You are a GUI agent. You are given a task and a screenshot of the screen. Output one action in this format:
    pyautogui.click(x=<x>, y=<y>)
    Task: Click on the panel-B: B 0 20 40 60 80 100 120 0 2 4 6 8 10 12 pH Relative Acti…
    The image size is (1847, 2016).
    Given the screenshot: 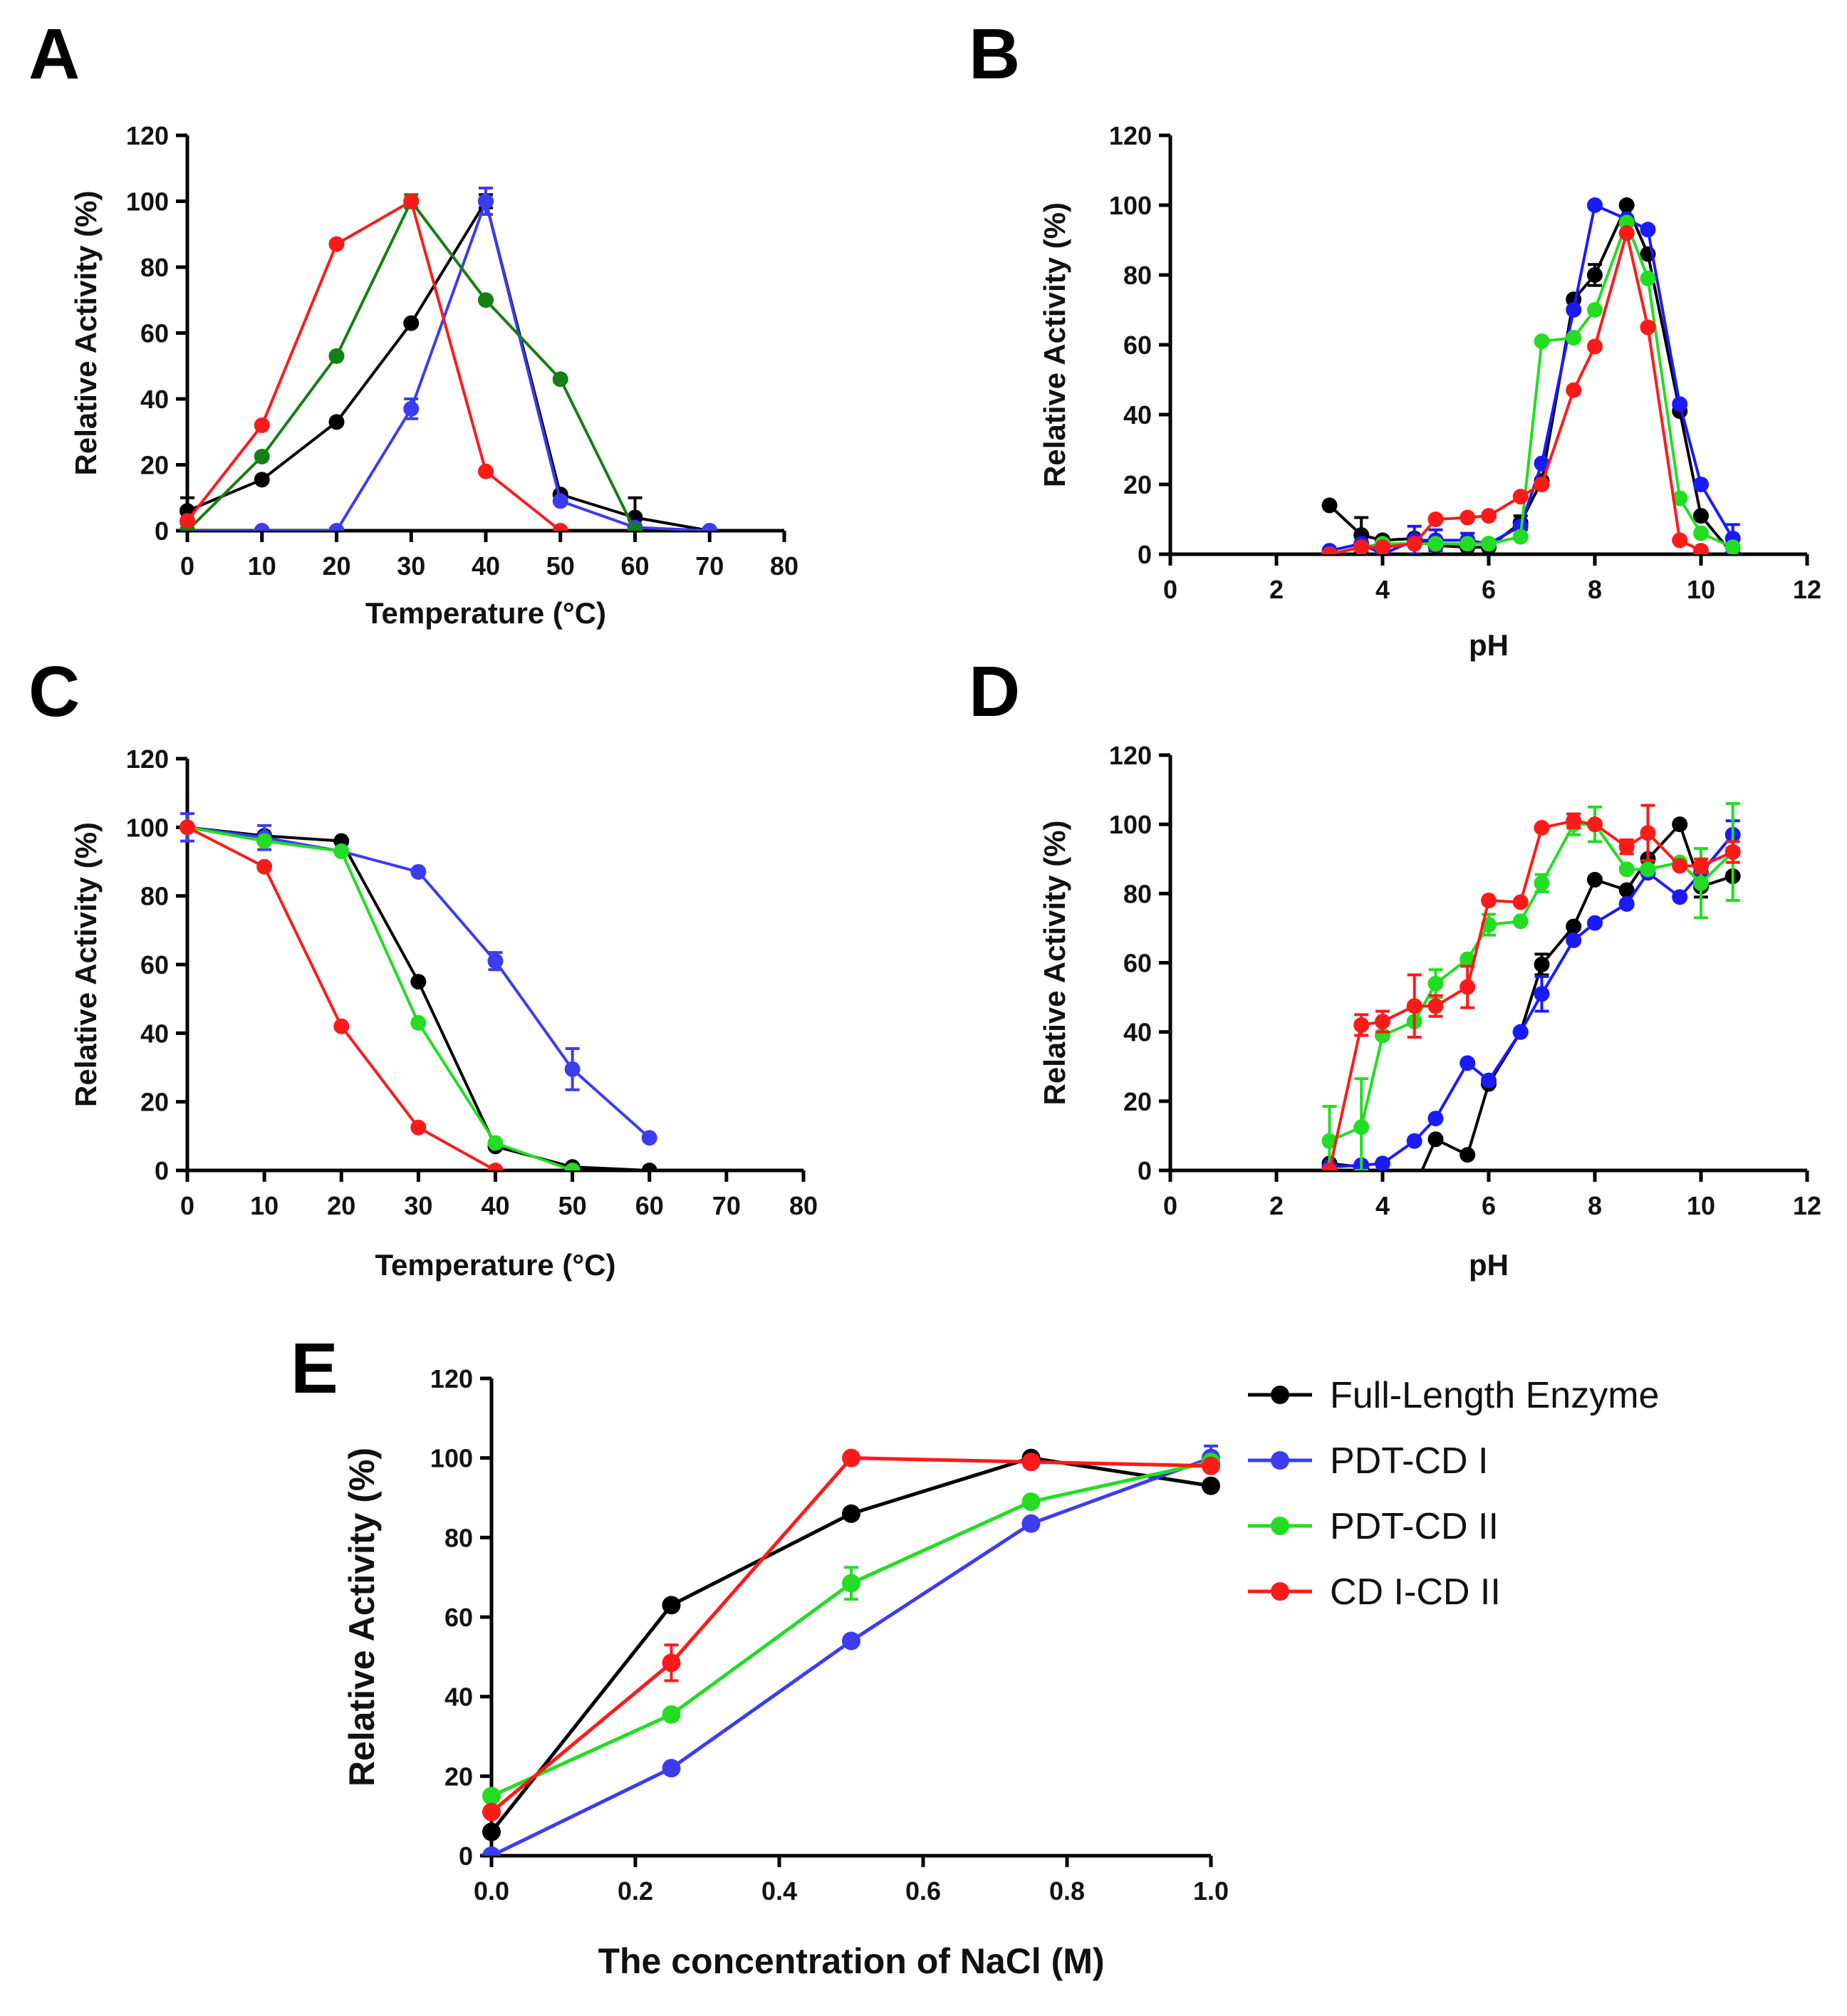 What is the action you would take?
    pyautogui.click(x=1395, y=338)
    